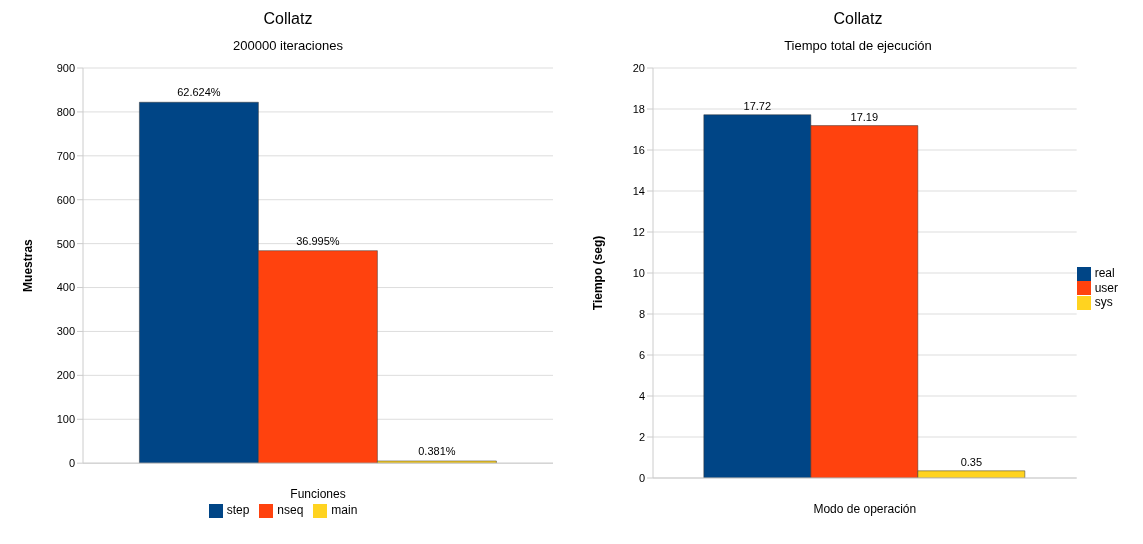  I want to click on y-tick-label: 900, so click(65, 67).